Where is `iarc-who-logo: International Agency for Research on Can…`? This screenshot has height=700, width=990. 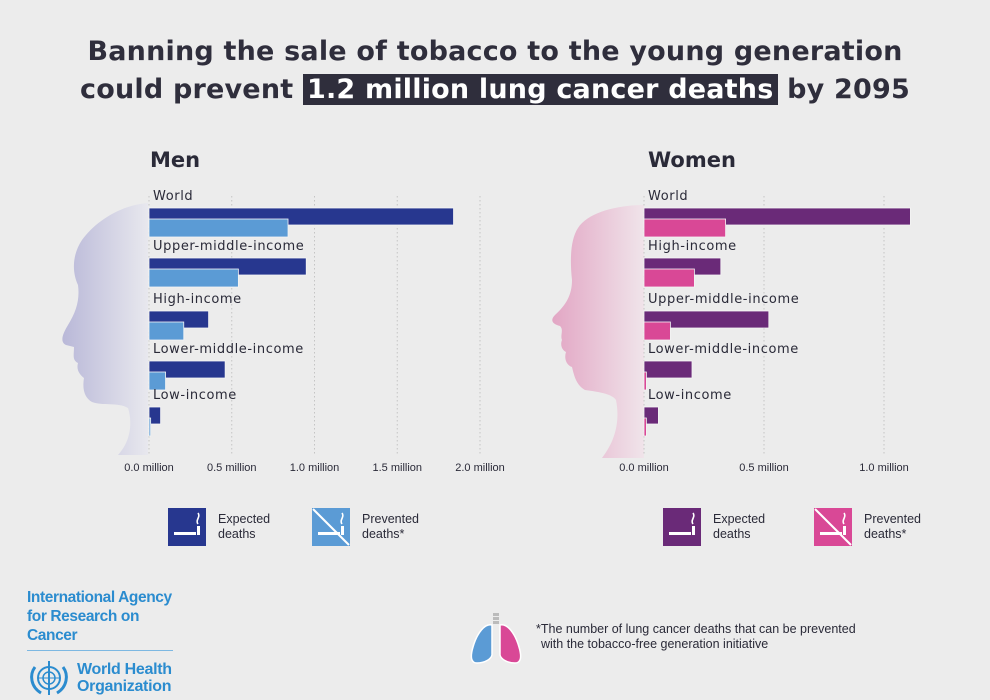
iarc-who-logo: International Agency for Research on Can… is located at coordinates (102, 642).